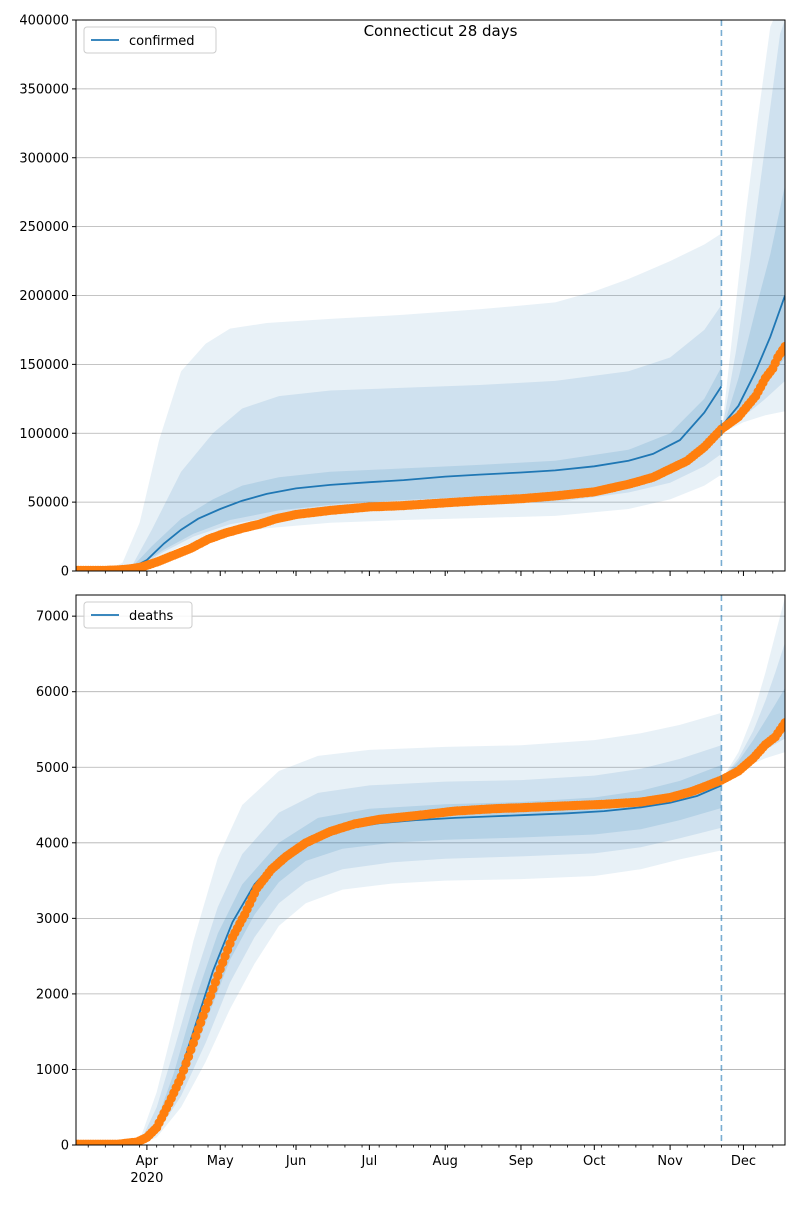 The height and width of the screenshot is (1205, 800). I want to click on x-tick-label: Apr, so click(147, 1161).